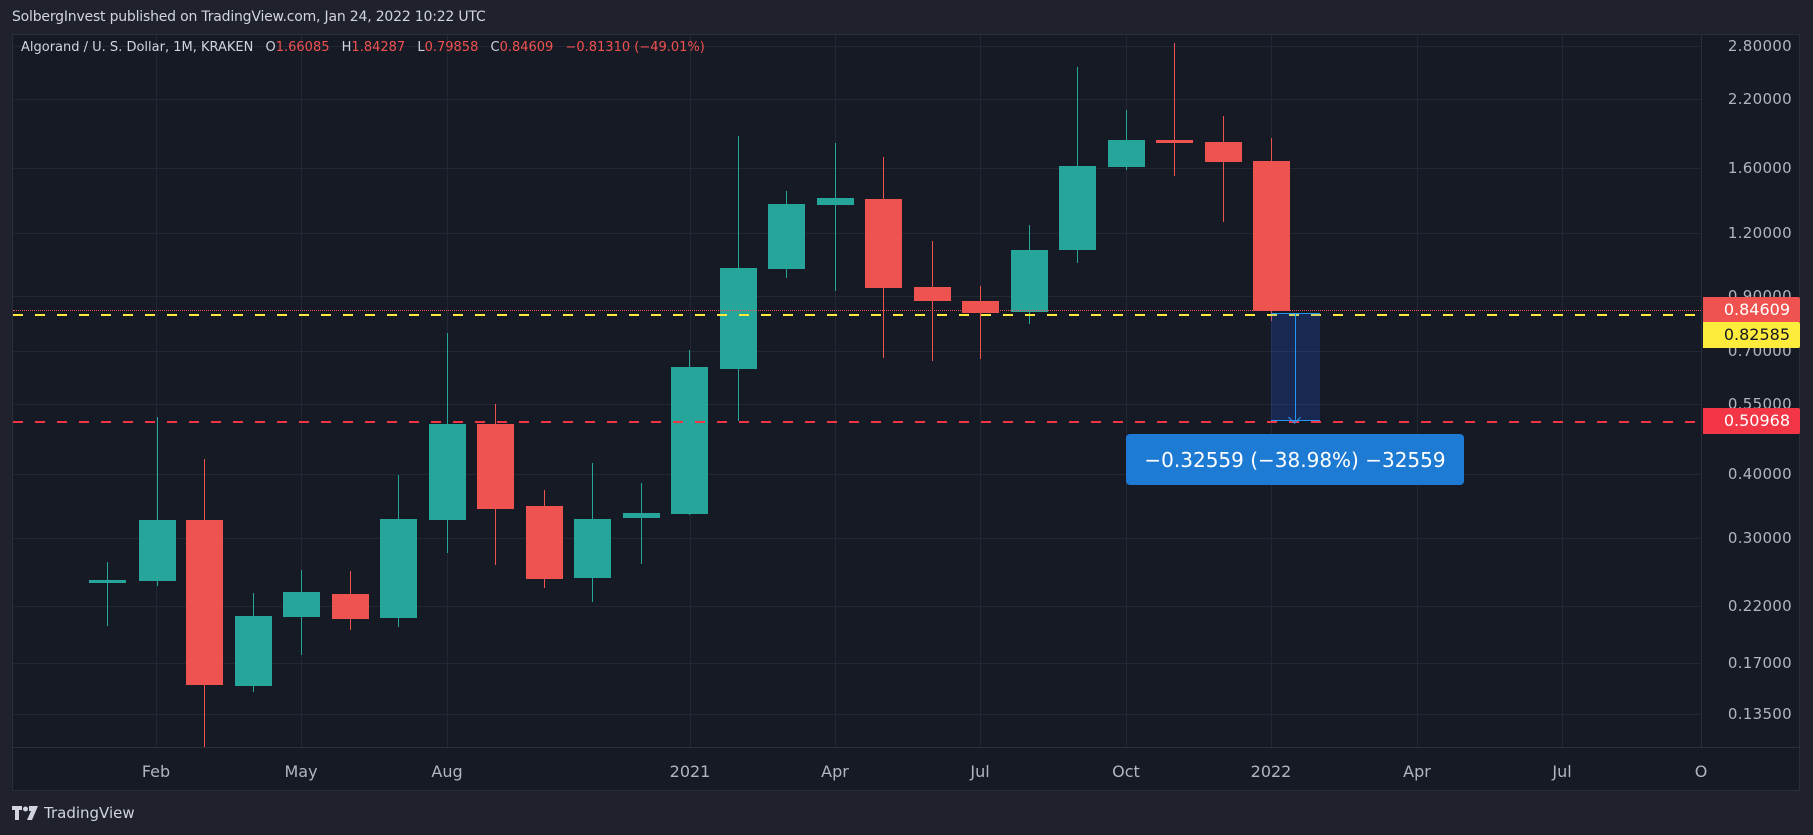 The image size is (1813, 835). What do you see at coordinates (1751, 310) in the screenshot?
I see `last-price-tag: 0.84609` at bounding box center [1751, 310].